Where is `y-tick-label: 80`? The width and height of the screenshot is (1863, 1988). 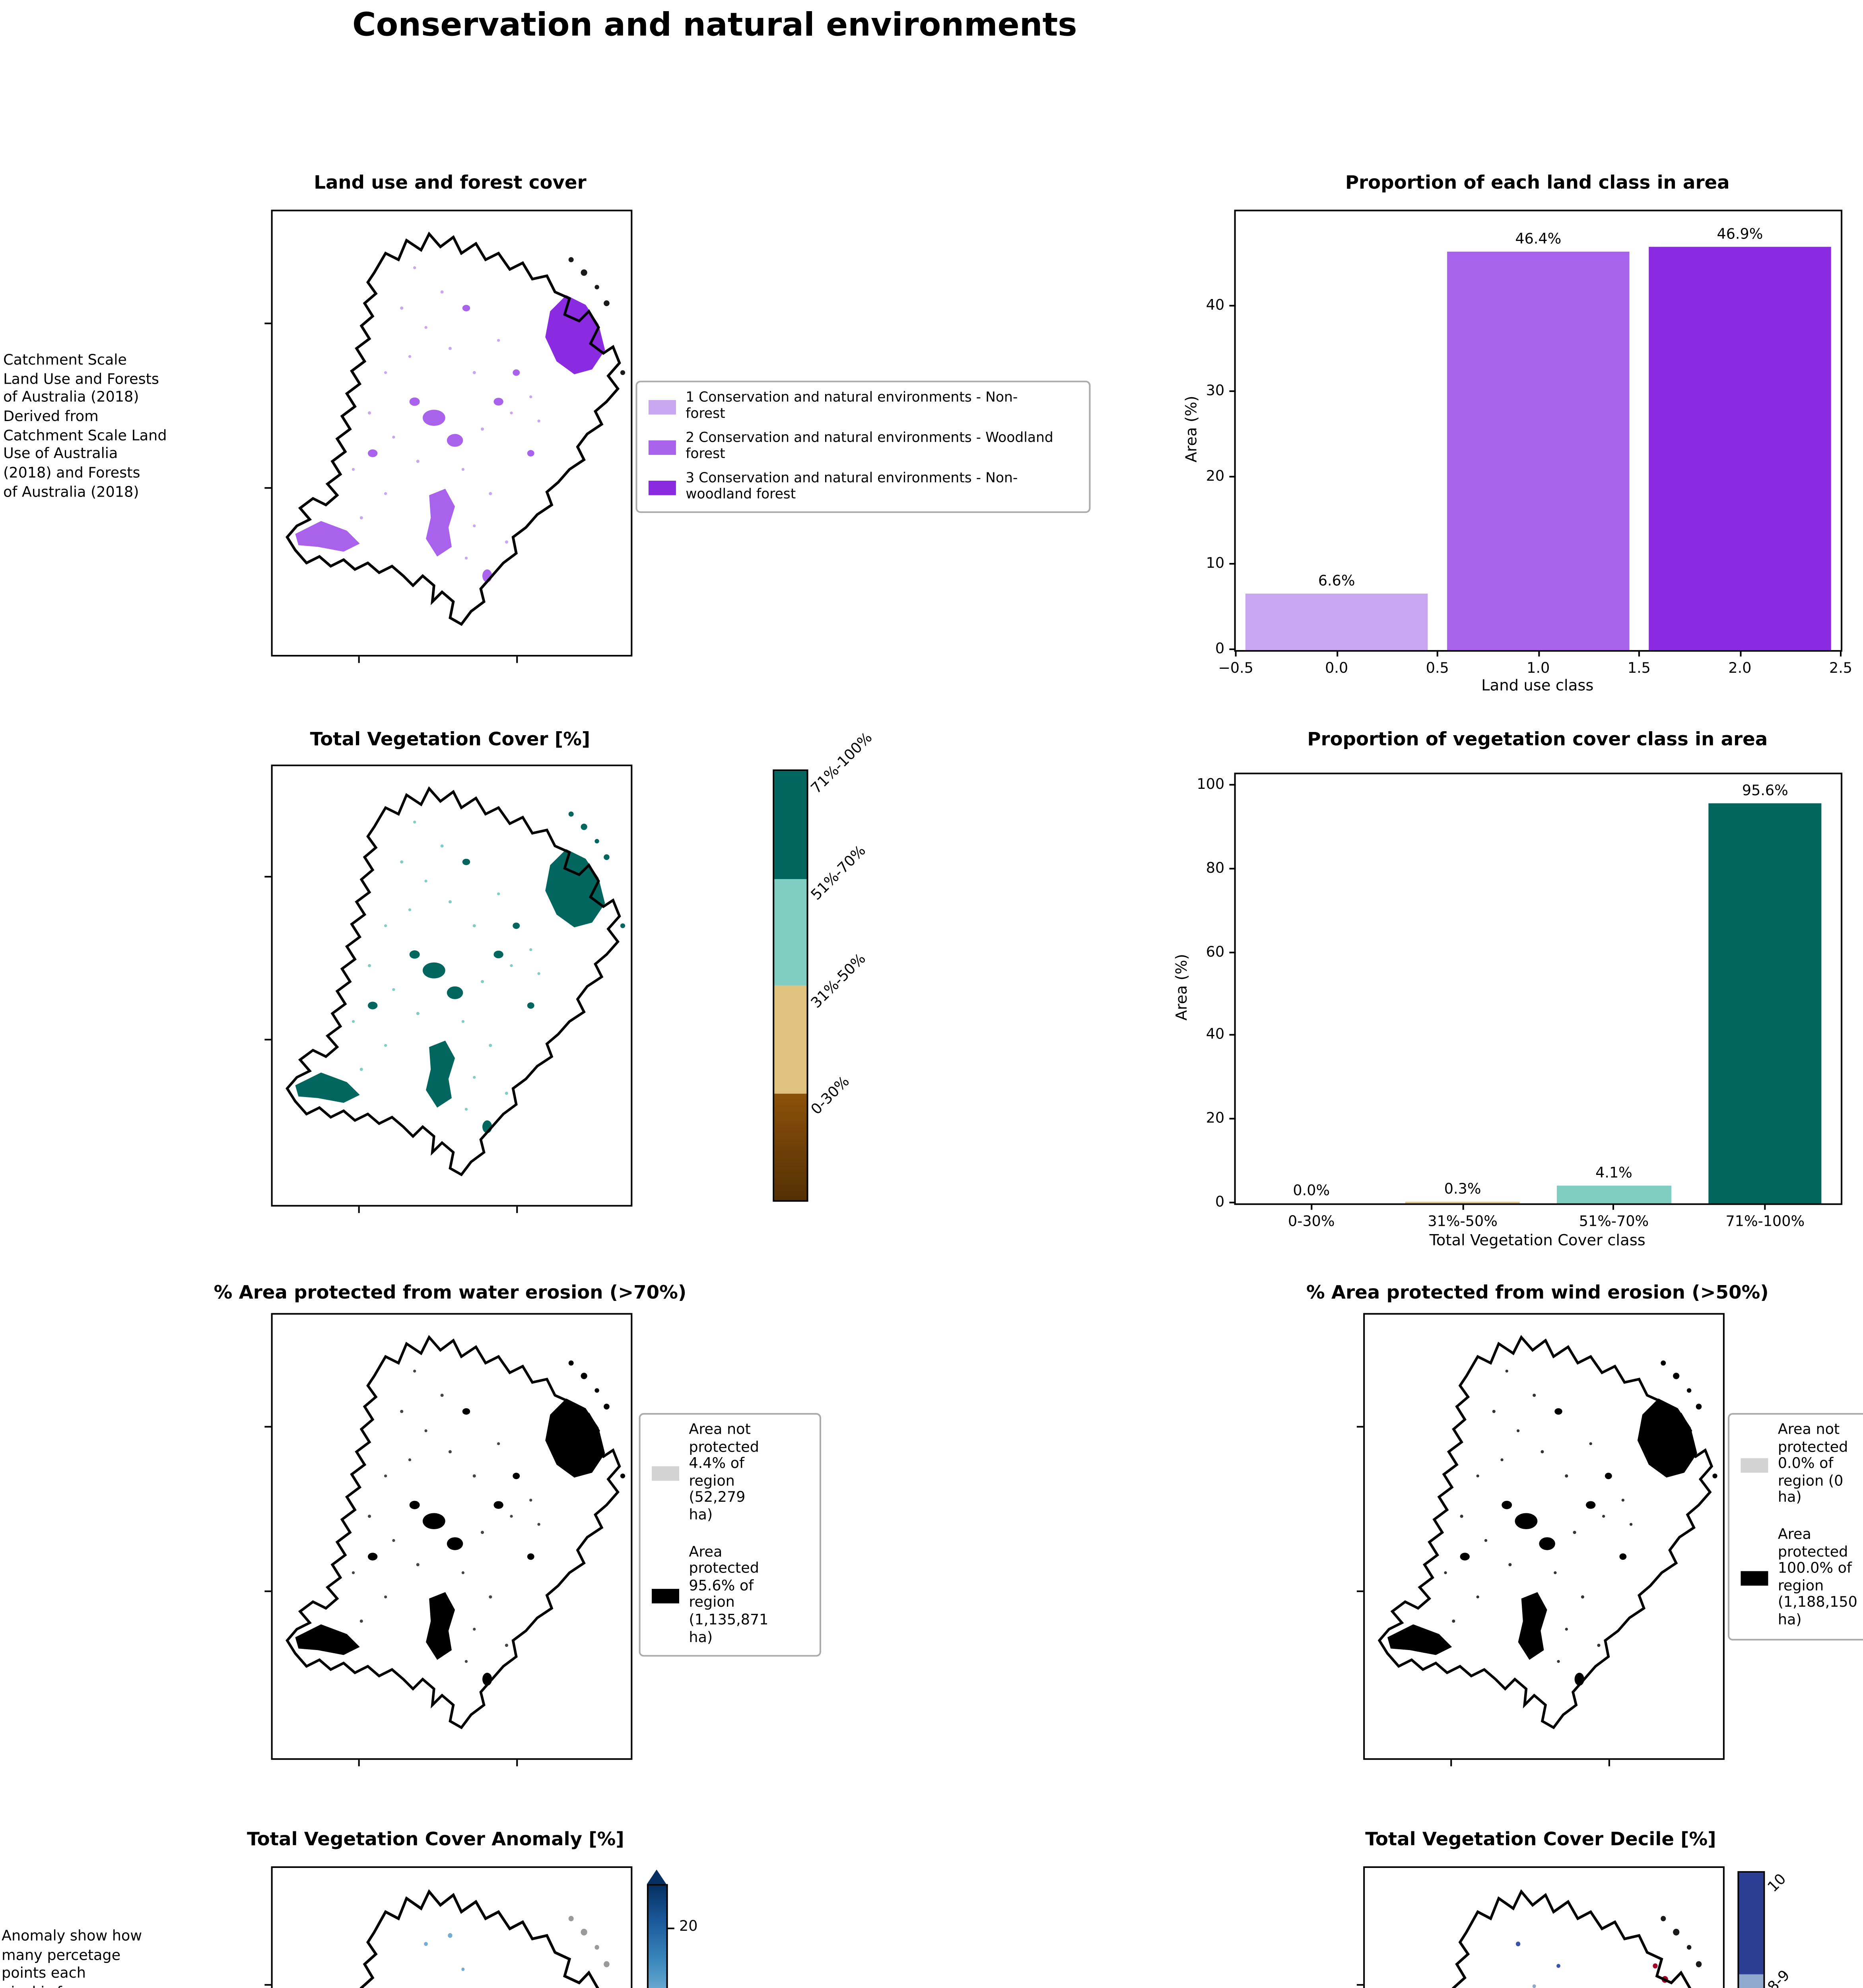 y-tick-label: 80 is located at coordinates (1215, 869).